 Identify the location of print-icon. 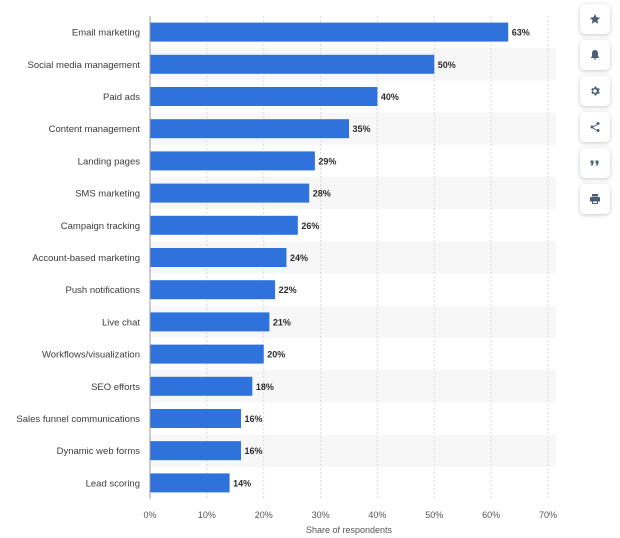
(595, 199).